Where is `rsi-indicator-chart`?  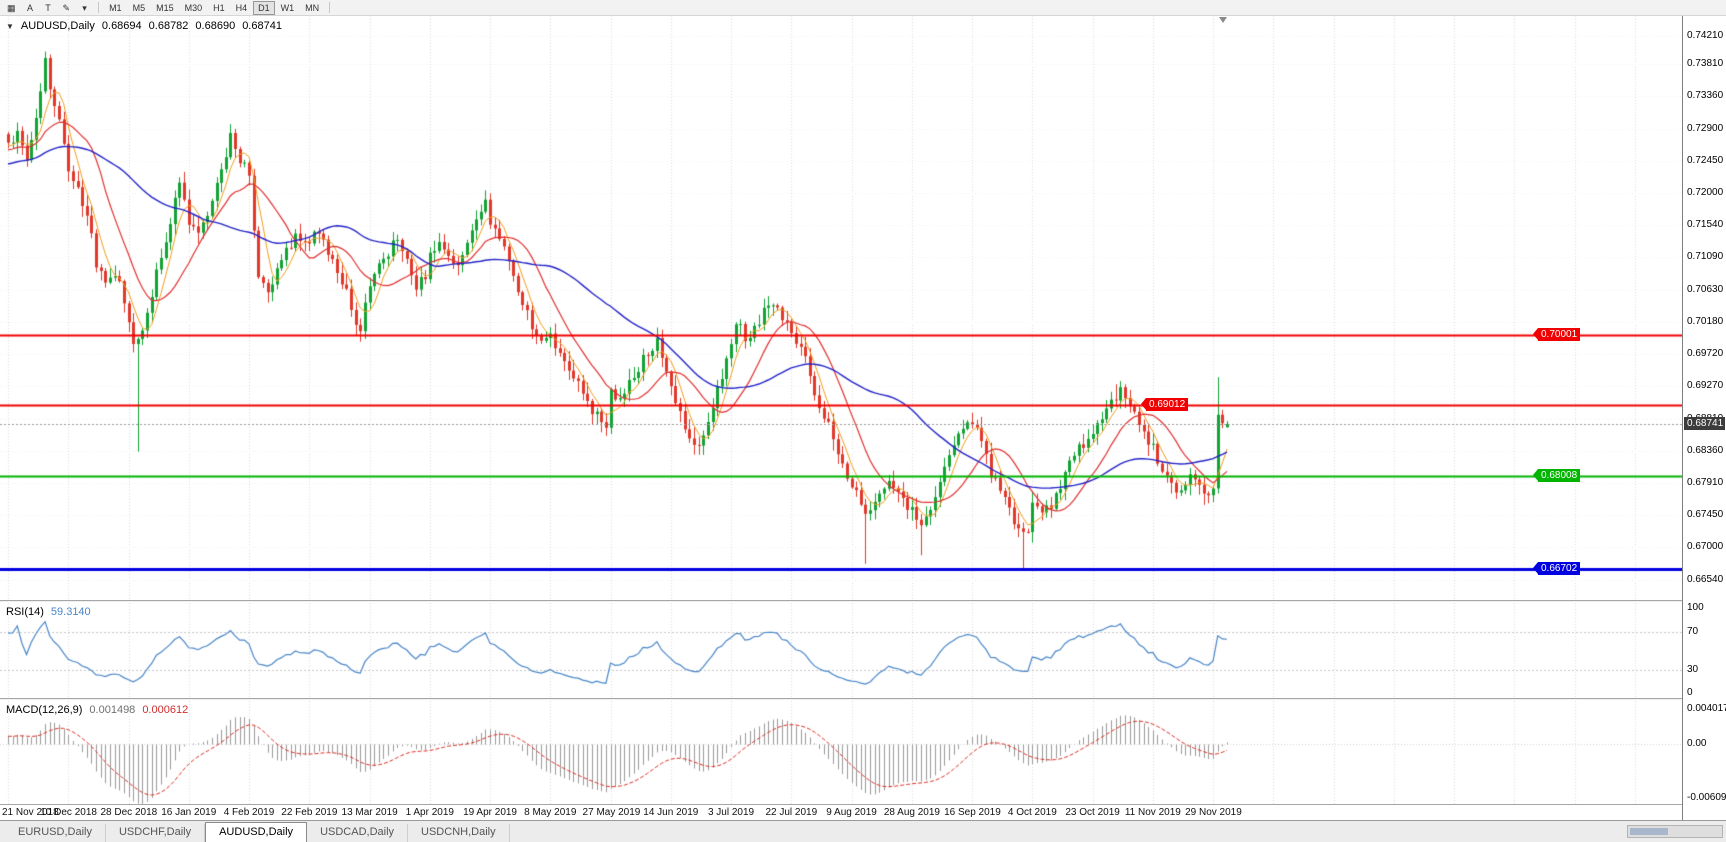 rsi-indicator-chart is located at coordinates (841, 650).